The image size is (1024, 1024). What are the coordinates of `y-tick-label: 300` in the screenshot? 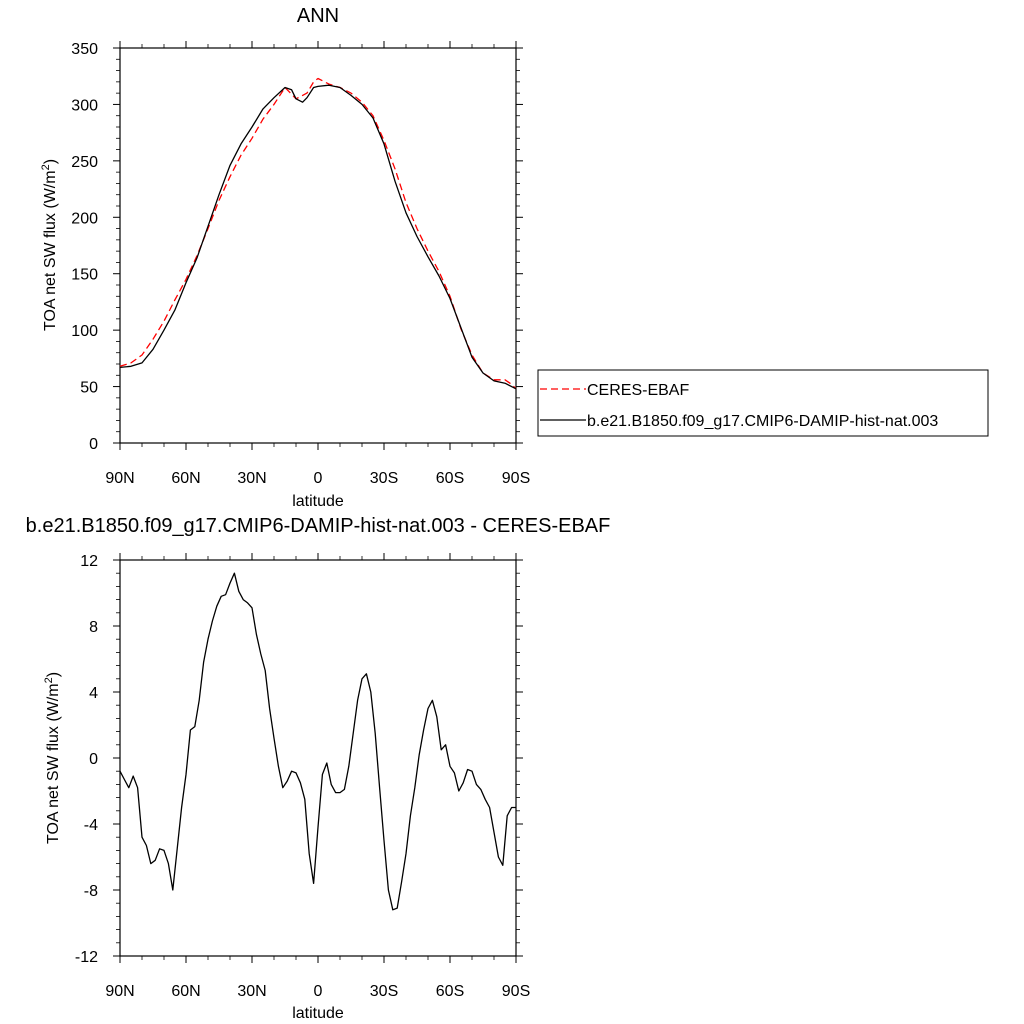 It's located at (84, 105).